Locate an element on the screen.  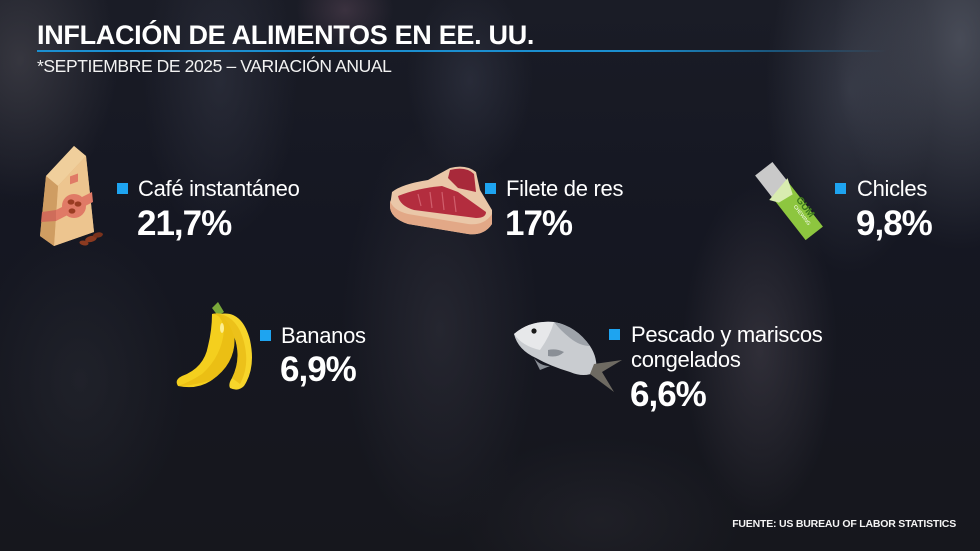
chewing-gum-icon: CHEWING GUM is located at coordinates (789, 201).